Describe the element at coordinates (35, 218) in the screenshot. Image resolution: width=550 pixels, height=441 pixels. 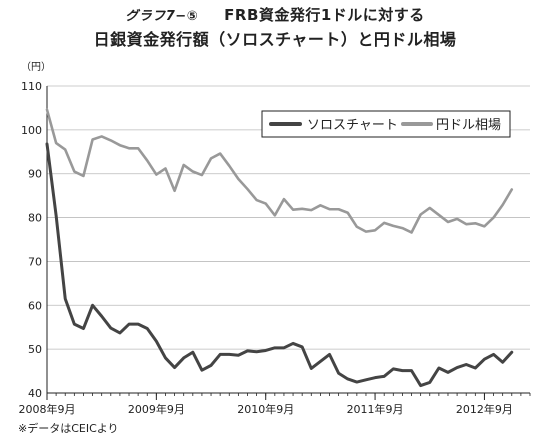
I see `y-tick-label: 80` at that location.